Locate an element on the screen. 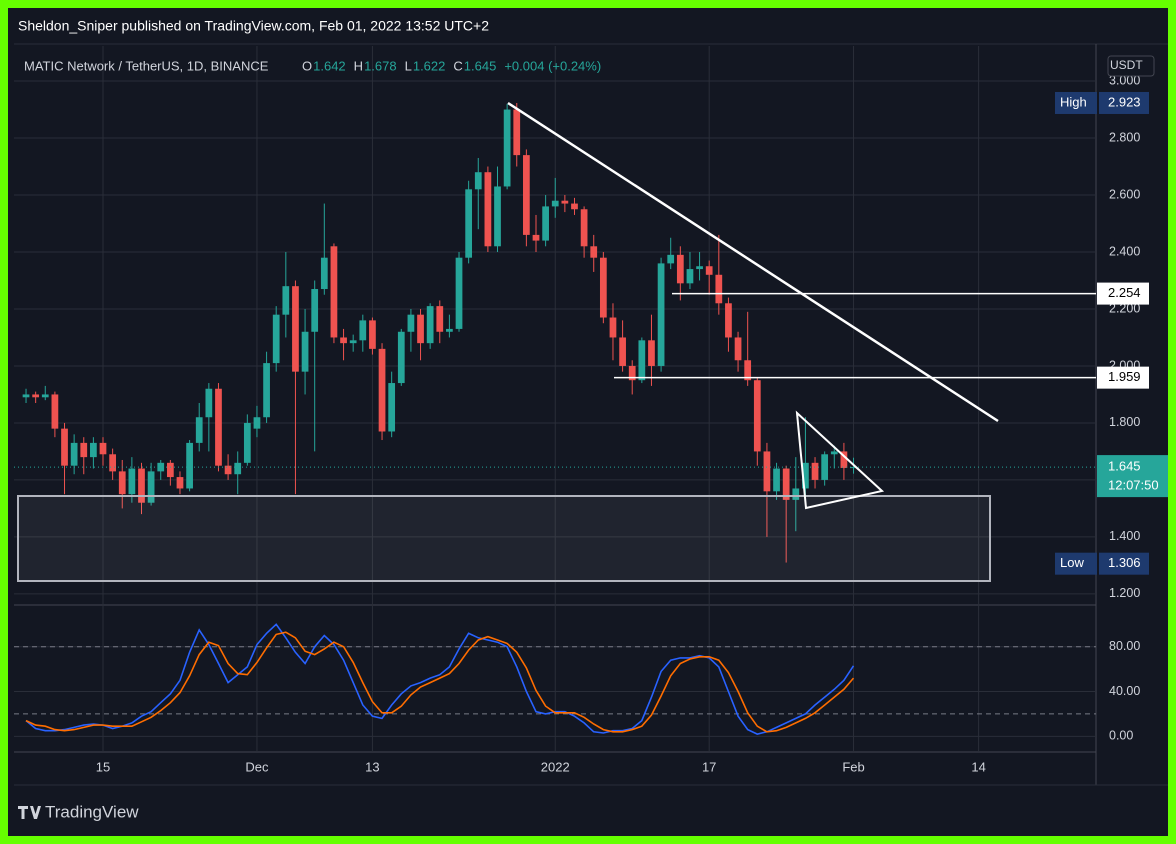  x-tick-label: 15 is located at coordinates (103, 766).